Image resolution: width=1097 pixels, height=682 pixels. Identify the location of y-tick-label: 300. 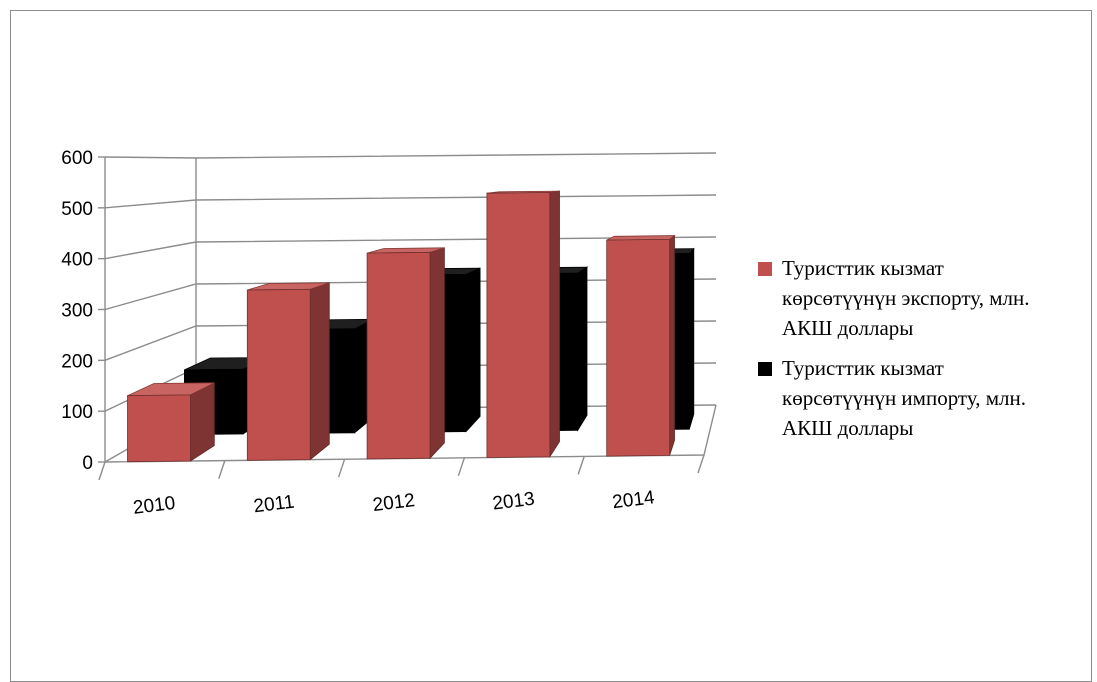
(77, 311).